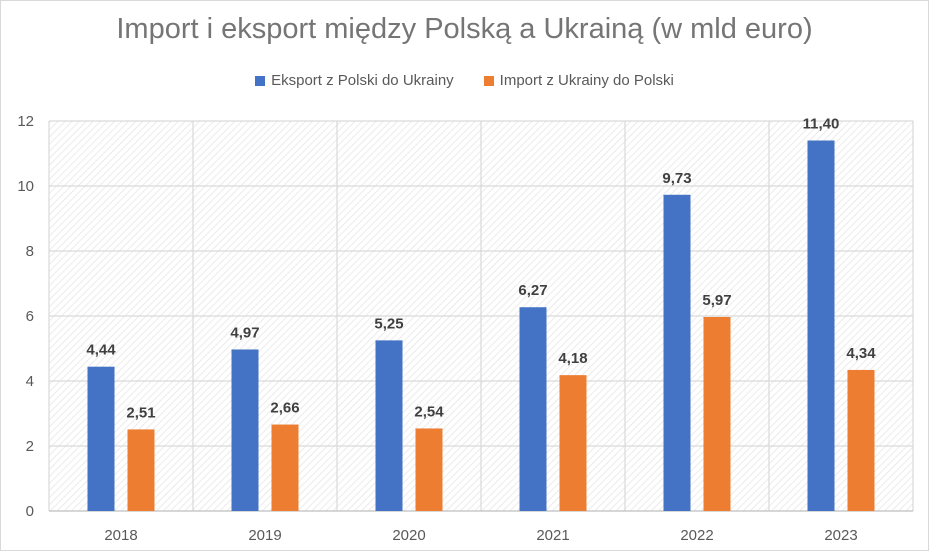  What do you see at coordinates (30, 381) in the screenshot?
I see `y-tick-label: 4` at bounding box center [30, 381].